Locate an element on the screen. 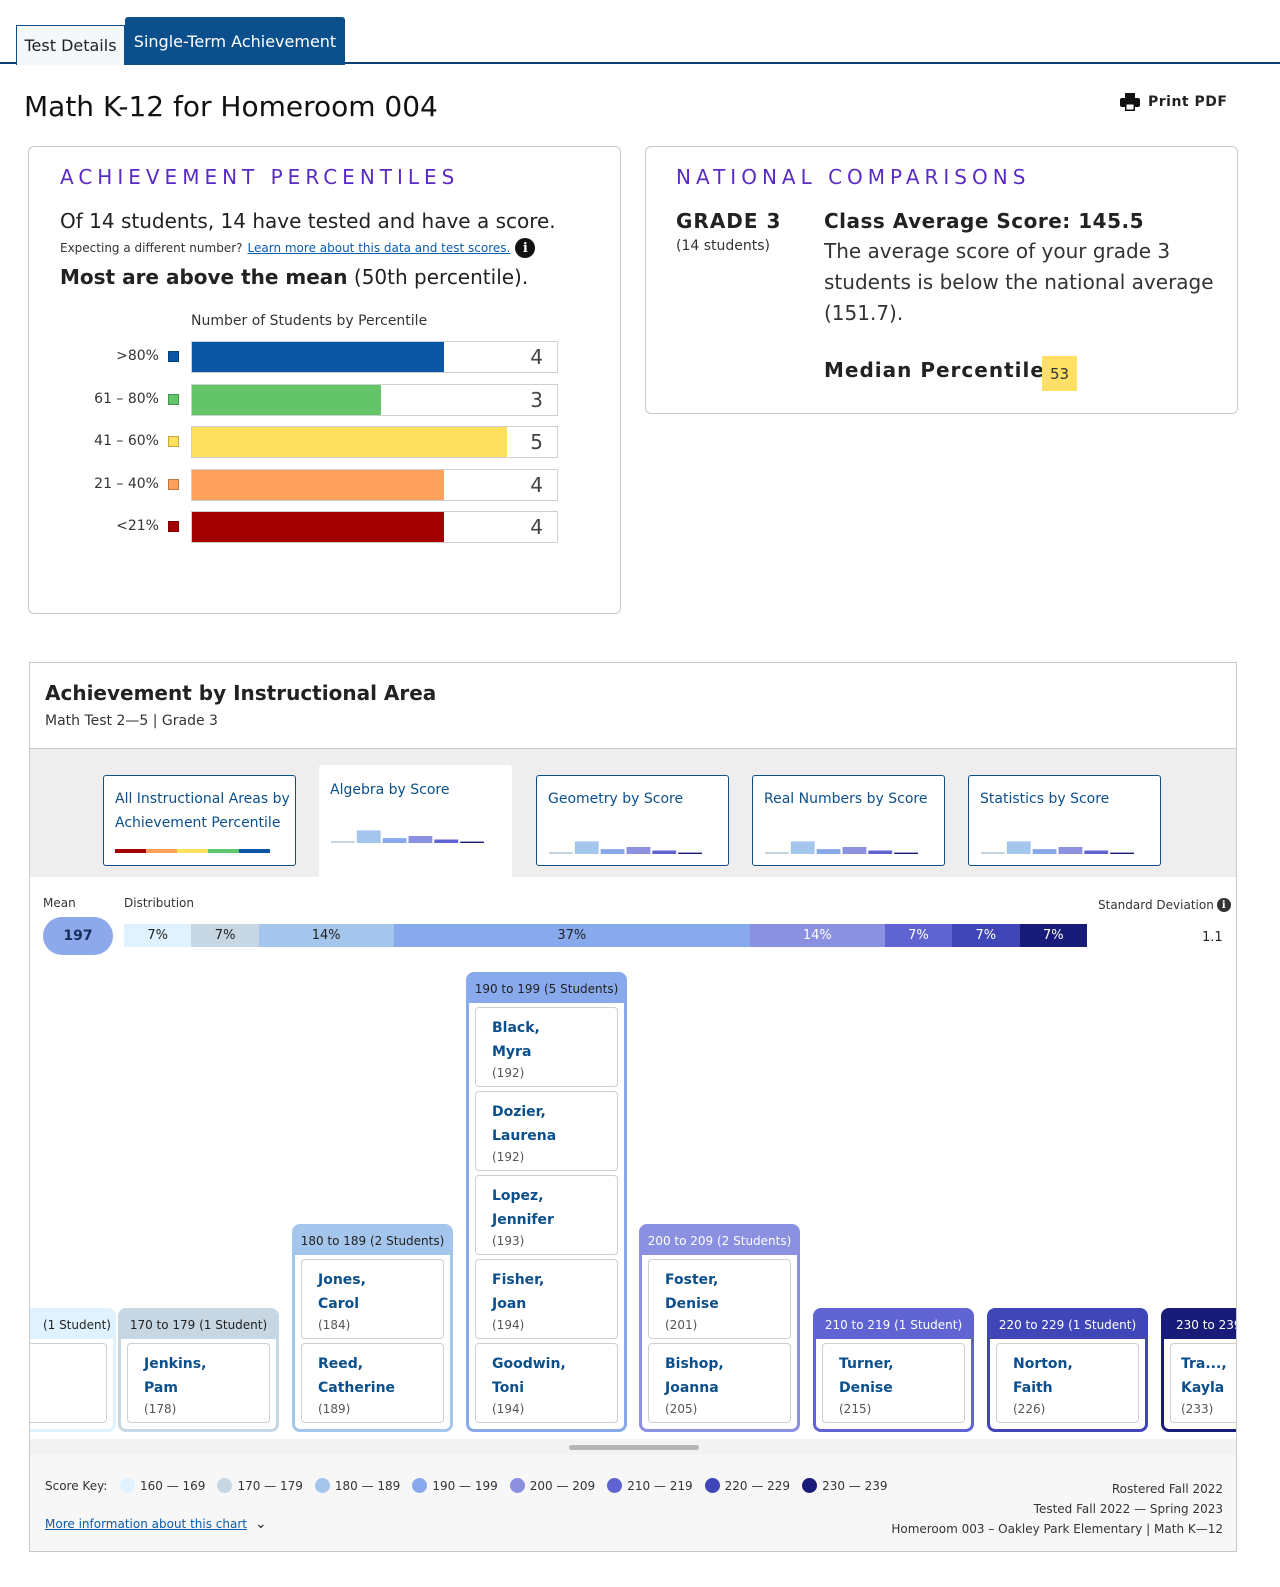 This screenshot has width=1280, height=1587. mean-value-pill: 197 is located at coordinates (78, 936).